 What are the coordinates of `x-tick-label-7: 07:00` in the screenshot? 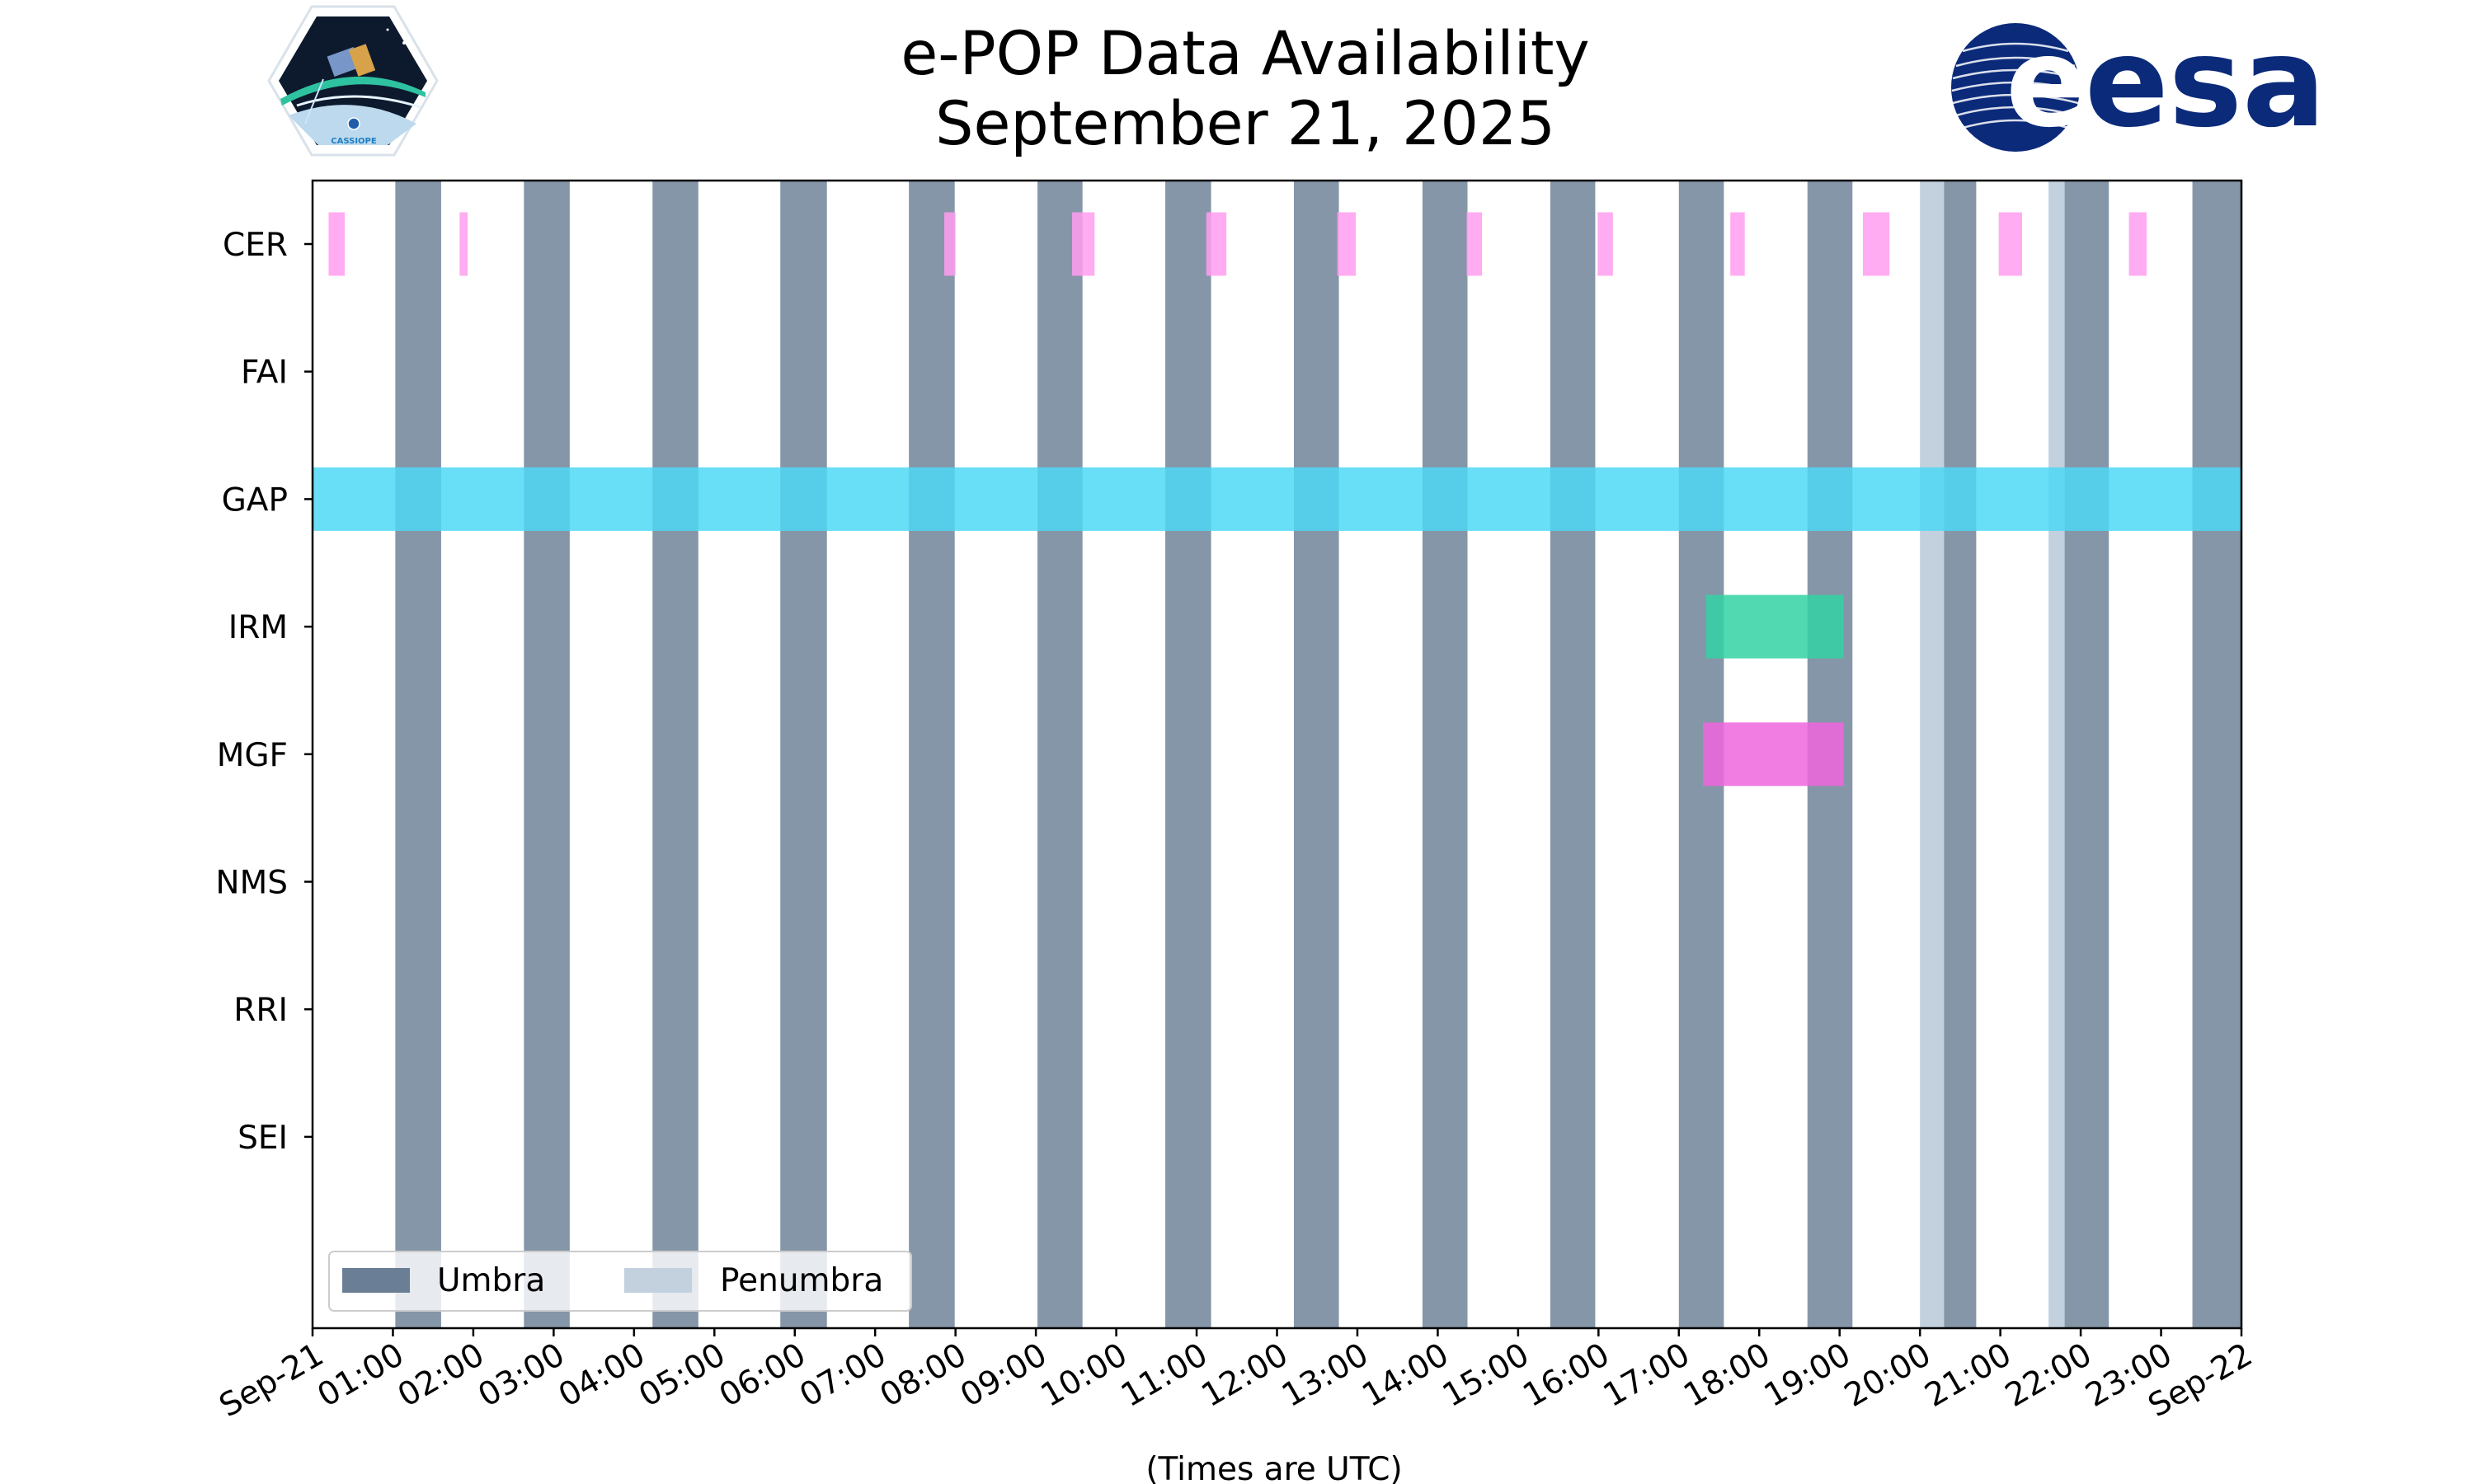 It's located at (842, 1375).